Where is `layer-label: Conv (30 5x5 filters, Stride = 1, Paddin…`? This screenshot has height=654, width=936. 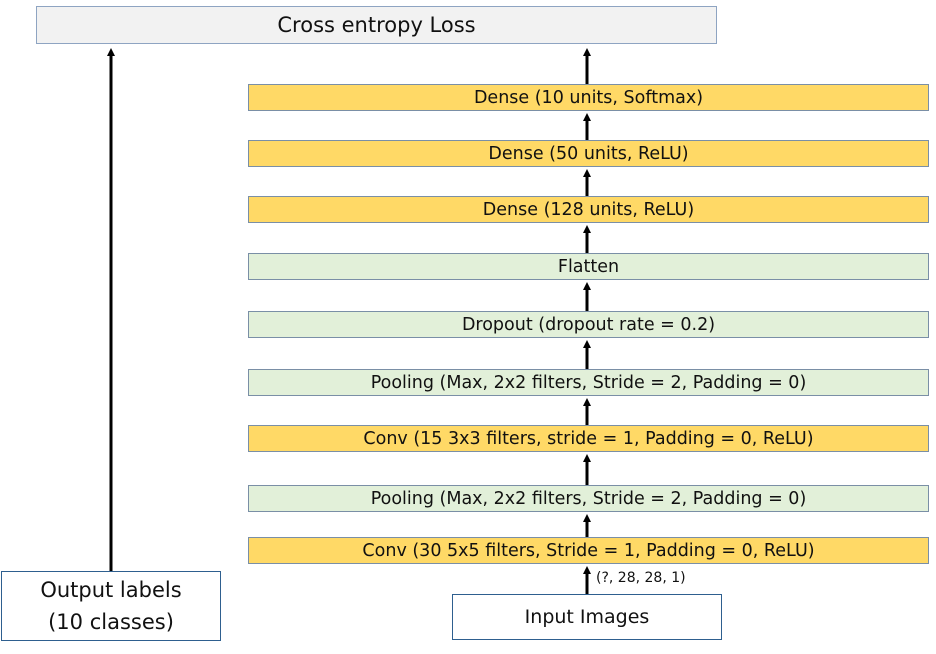
layer-label: Conv (30 5x5 filters, Stride = 1, Paddin… is located at coordinates (588, 550).